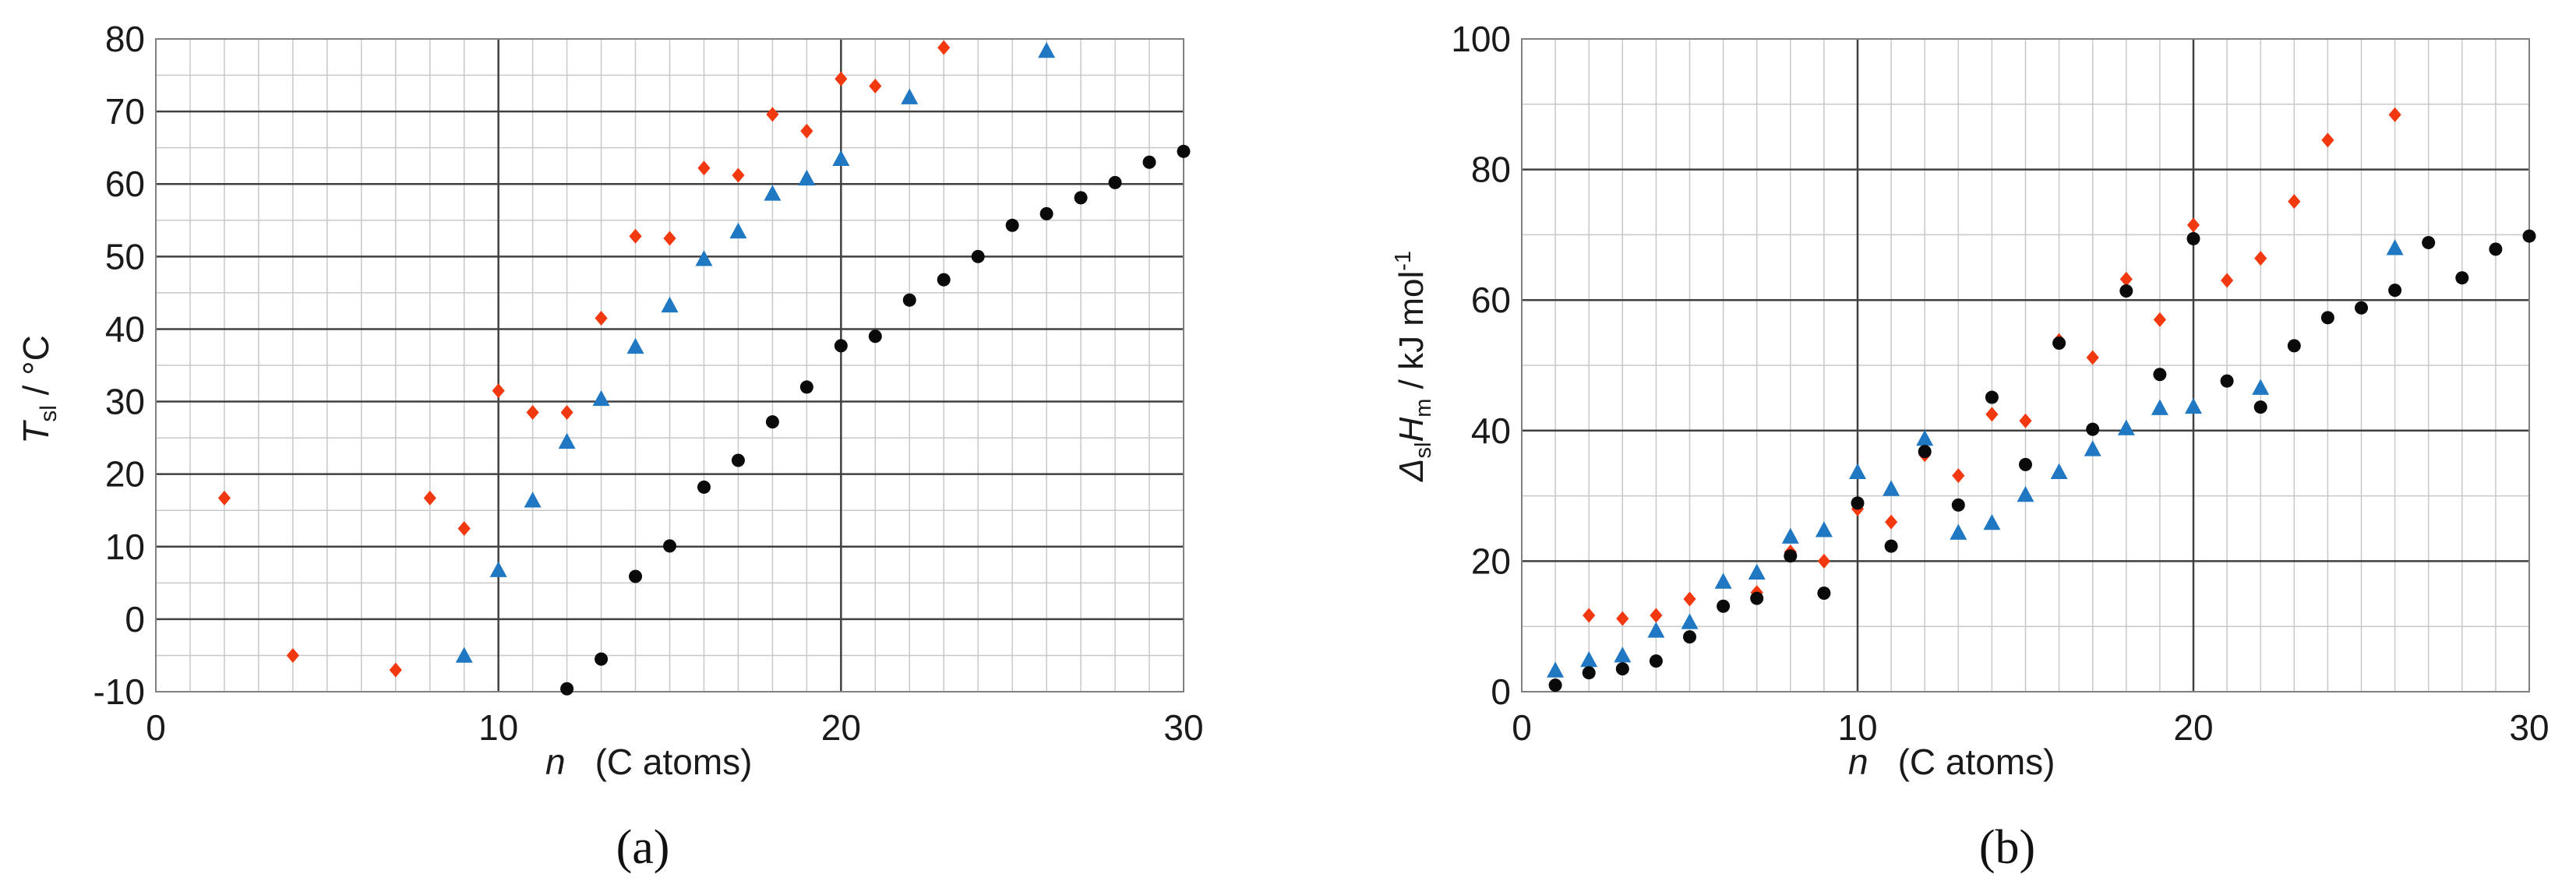 The height and width of the screenshot is (888, 2576). What do you see at coordinates (643, 847) in the screenshot?
I see `panel-a-label: (a)` at bounding box center [643, 847].